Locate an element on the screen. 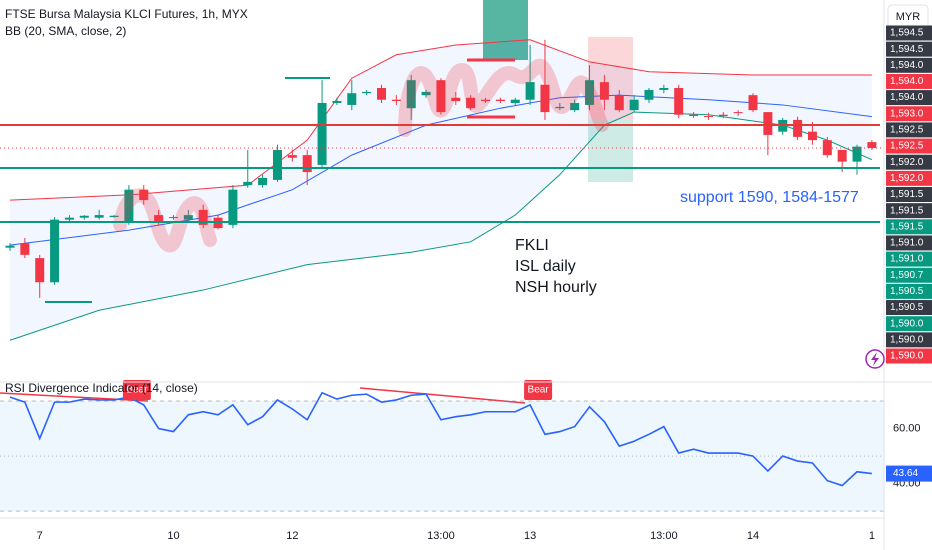  annotation: FKLI is located at coordinates (532, 245).